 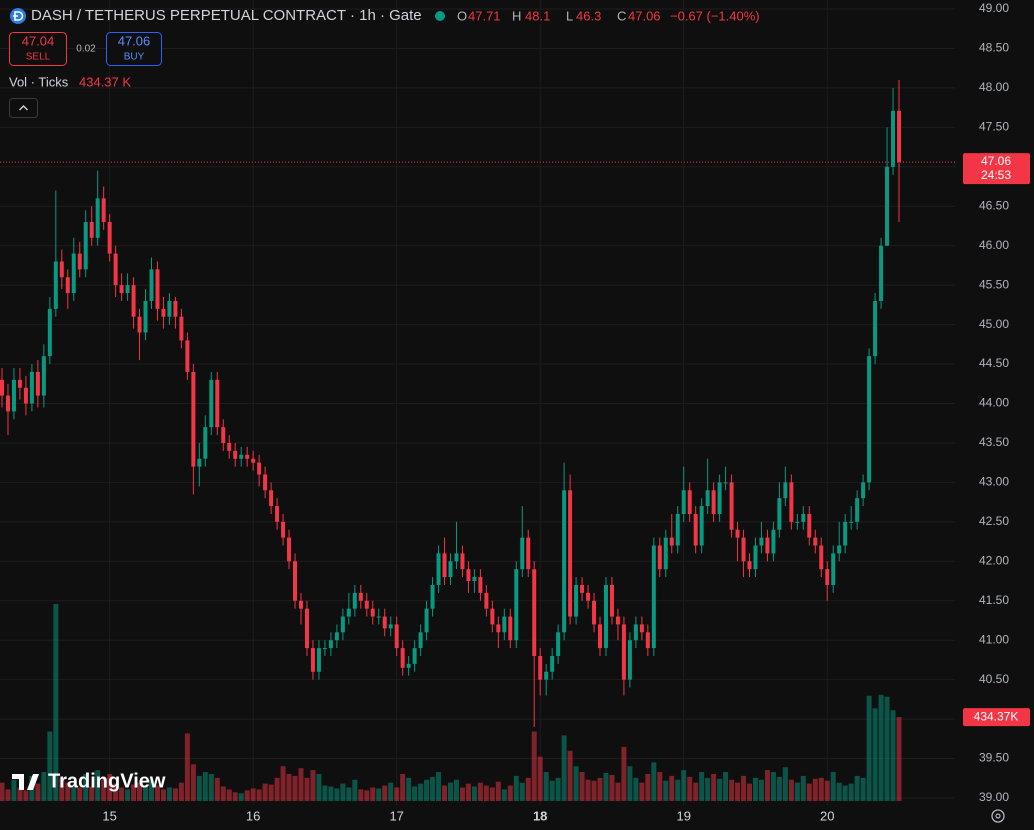 What do you see at coordinates (994, 758) in the screenshot?
I see `y-tick-label: 39.50` at bounding box center [994, 758].